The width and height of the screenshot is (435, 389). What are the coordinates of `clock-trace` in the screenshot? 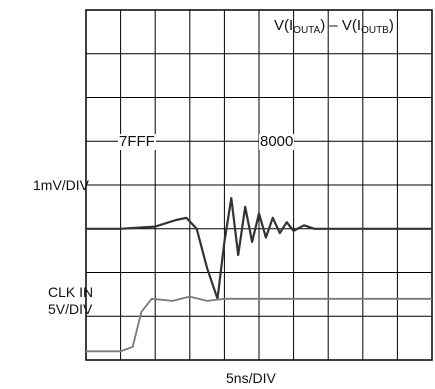 It's located at (259, 324).